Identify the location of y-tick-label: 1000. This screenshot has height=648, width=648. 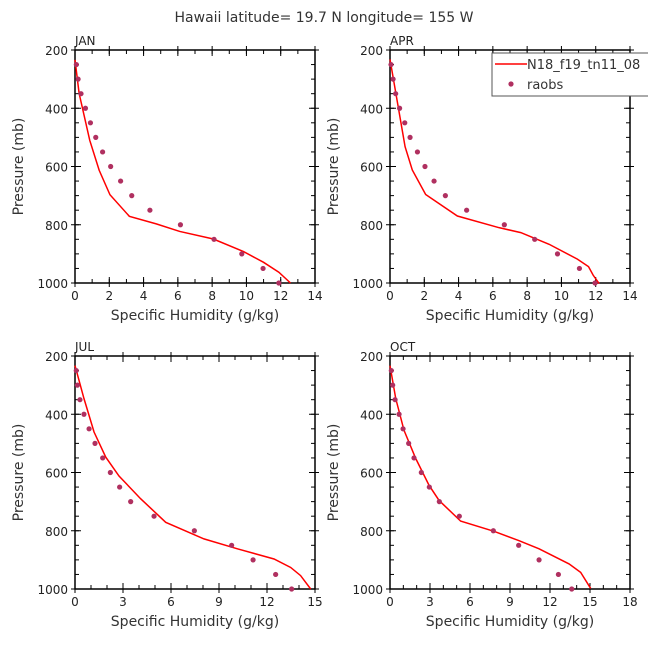
(52, 284).